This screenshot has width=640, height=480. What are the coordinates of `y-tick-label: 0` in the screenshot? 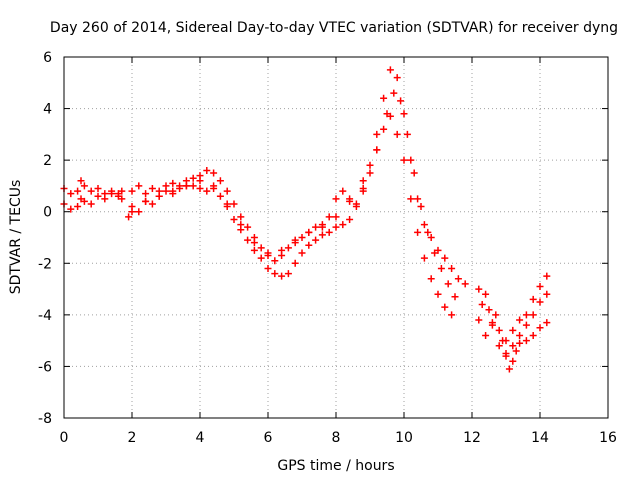 It's located at (47, 213).